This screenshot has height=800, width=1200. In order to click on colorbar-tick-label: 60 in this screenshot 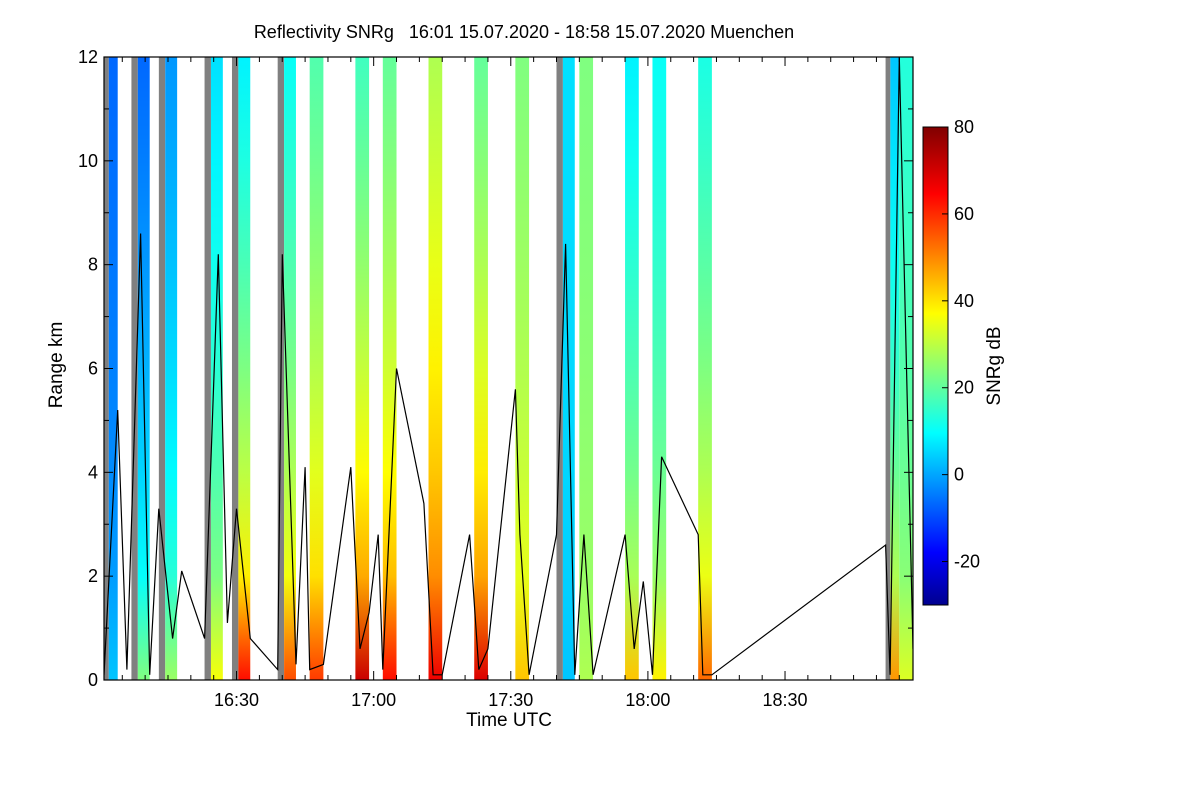, I will do `click(964, 214)`.